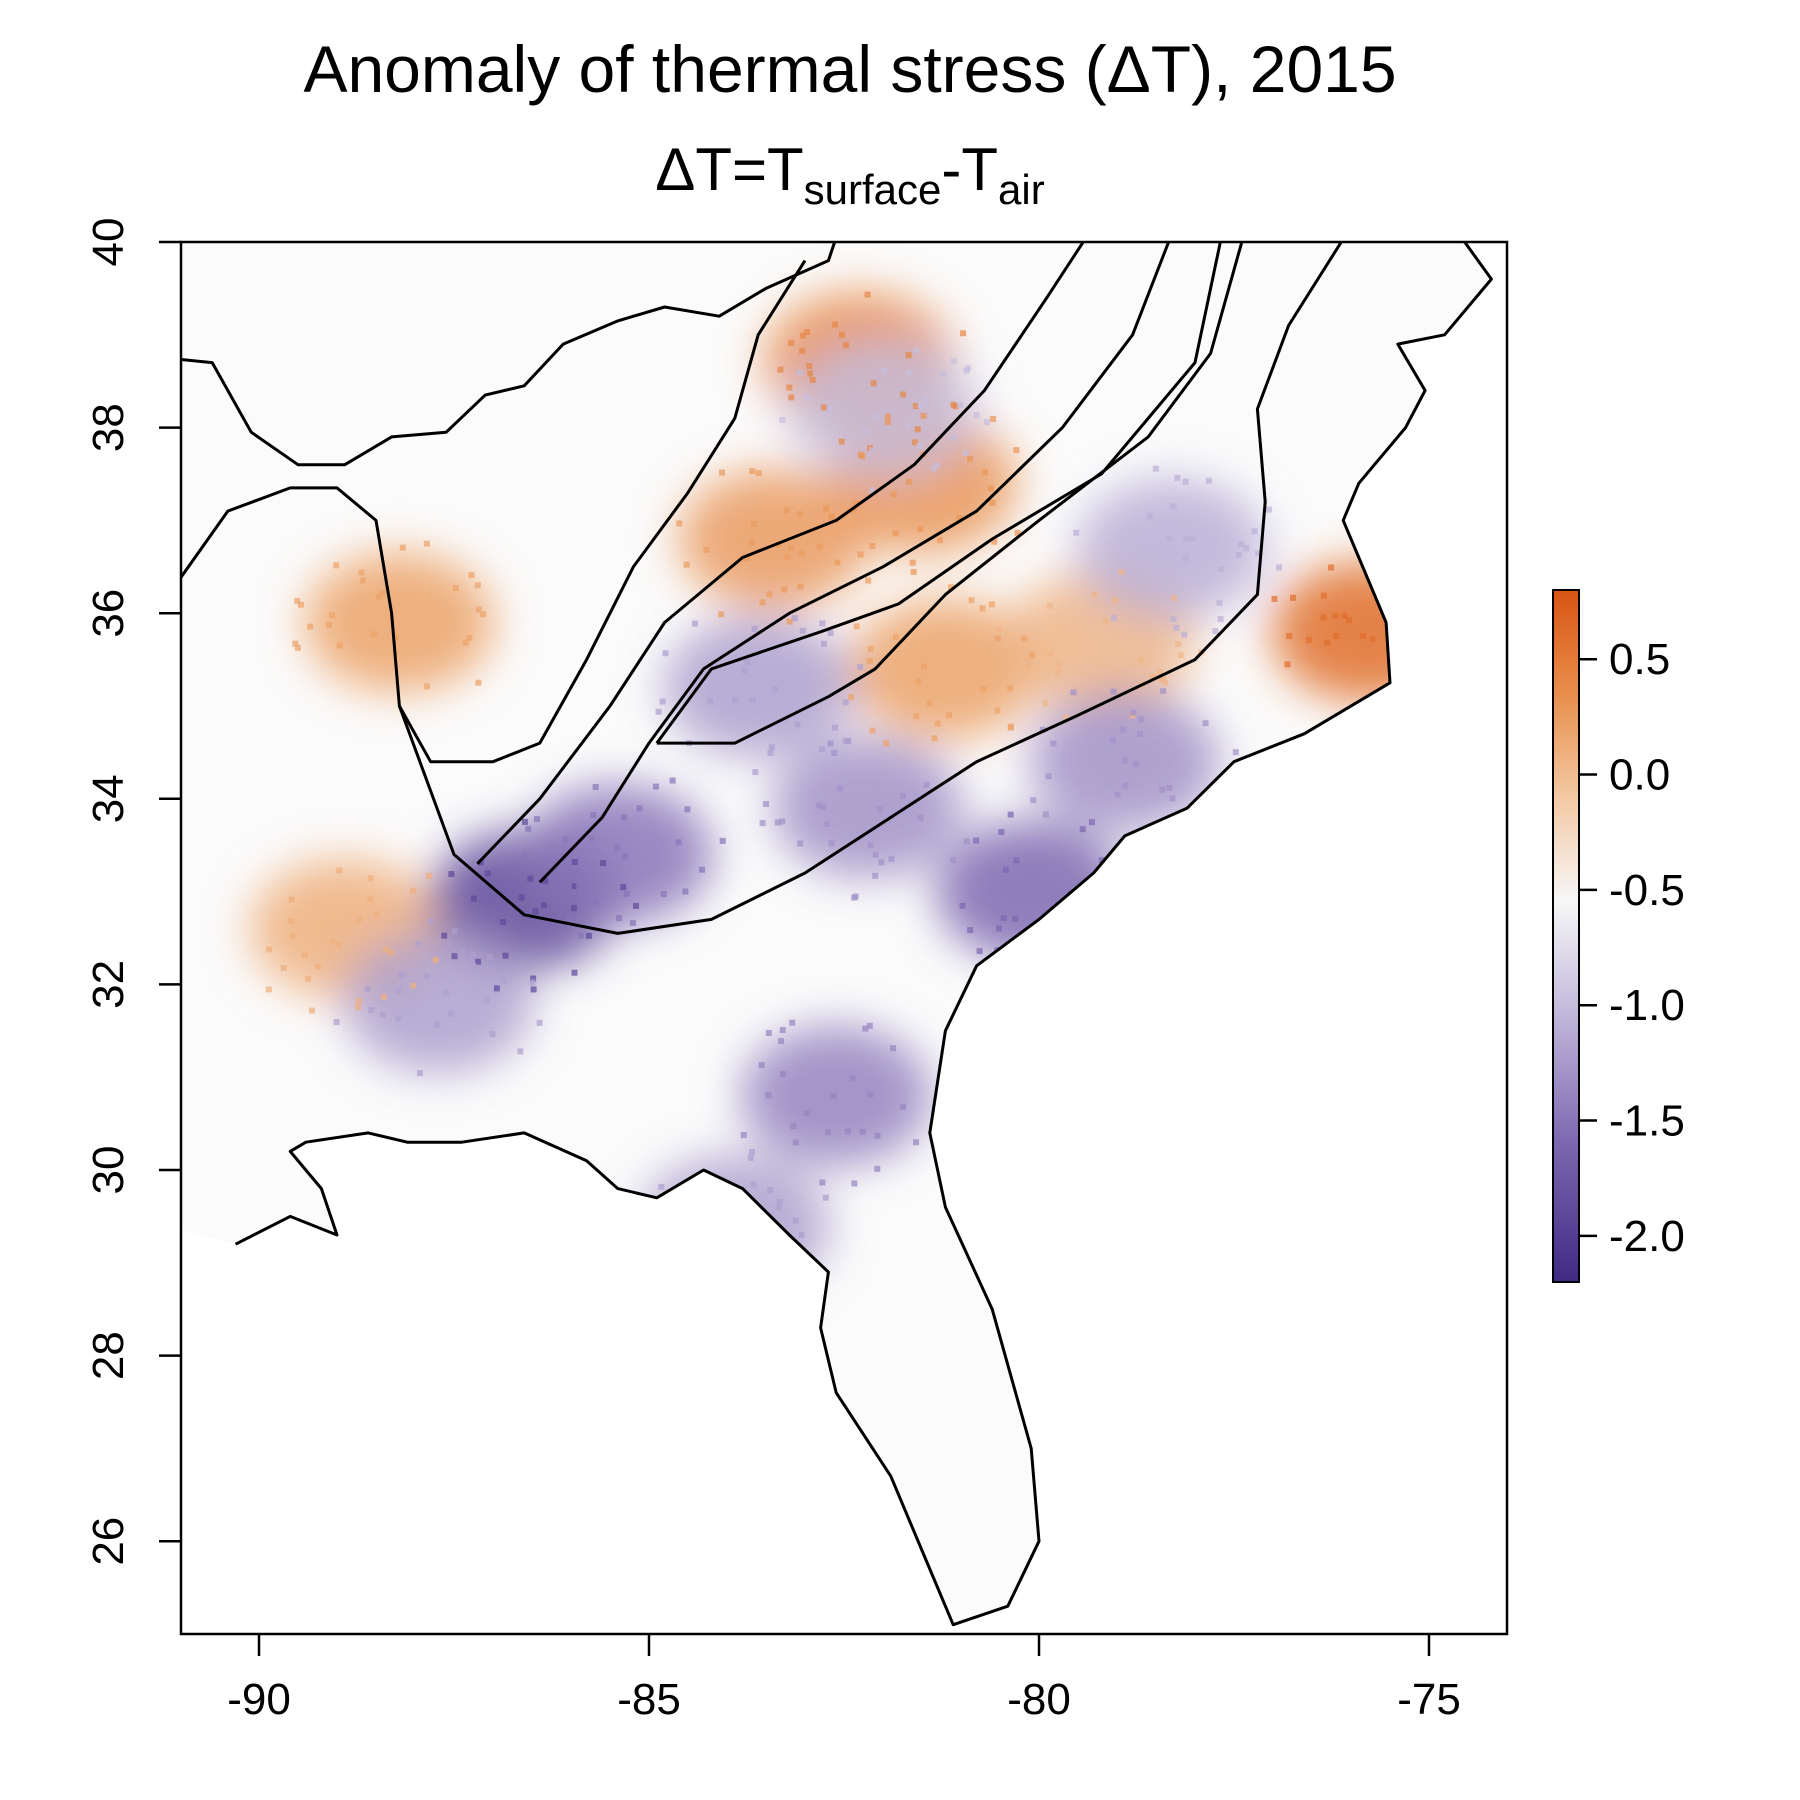  What do you see at coordinates (1429, 1699) in the screenshot?
I see `x-tick-label: -75` at bounding box center [1429, 1699].